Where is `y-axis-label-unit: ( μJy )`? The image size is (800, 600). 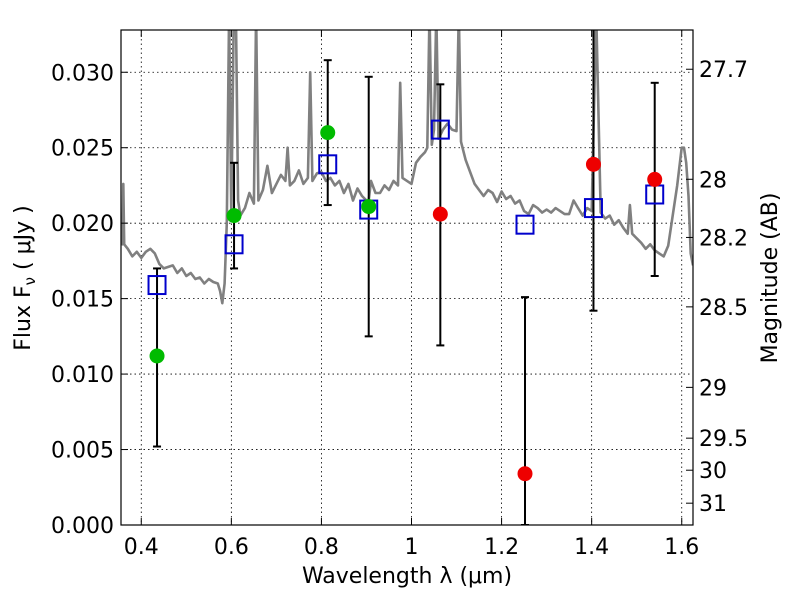 y-axis-label-unit: ( μJy ) is located at coordinates (23, 241).